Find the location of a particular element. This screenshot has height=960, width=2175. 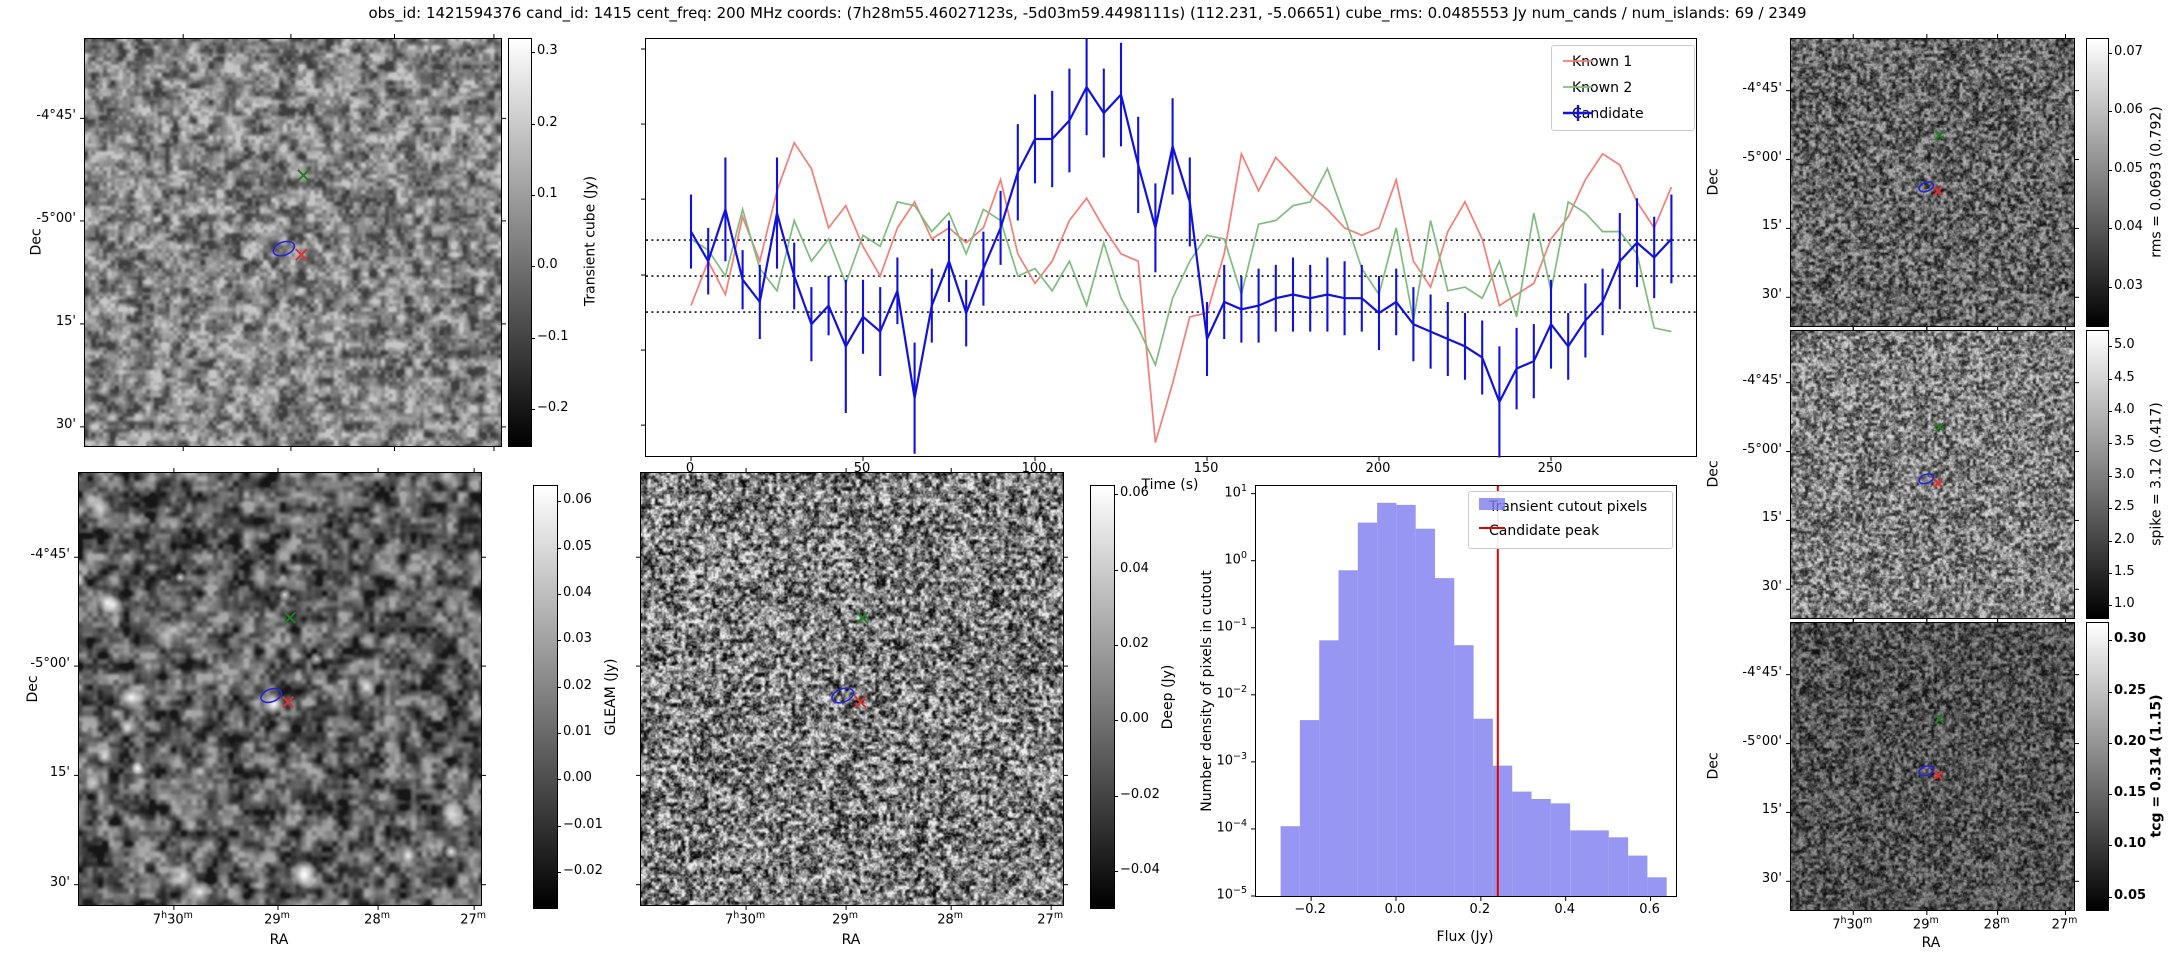

transient-colorbar-label: Transient cube (Jy) is located at coordinates (590, 241).